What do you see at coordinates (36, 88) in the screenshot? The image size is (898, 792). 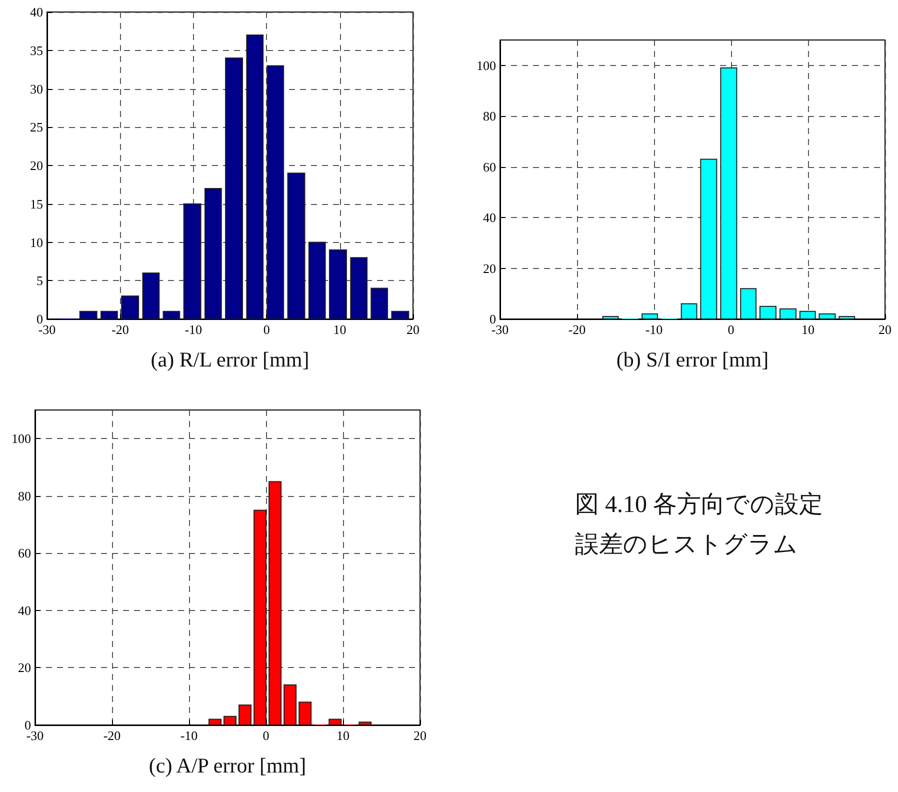 I see `y-tick-label: 30` at bounding box center [36, 88].